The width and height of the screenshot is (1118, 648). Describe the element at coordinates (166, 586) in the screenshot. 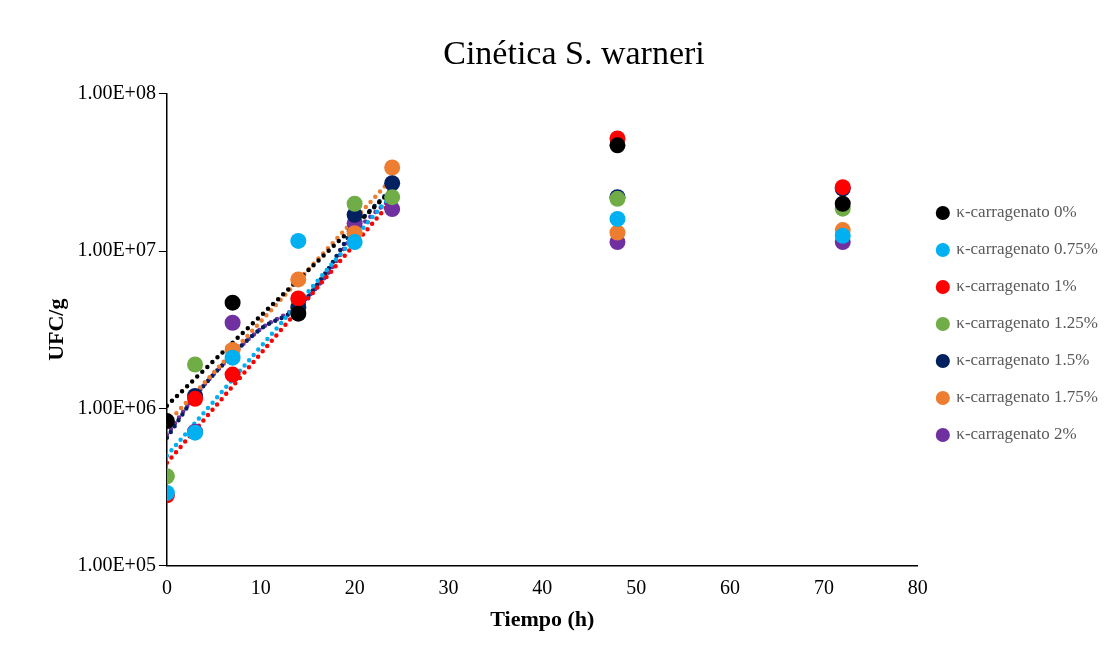

I see `x-tick-label: 0` at that location.